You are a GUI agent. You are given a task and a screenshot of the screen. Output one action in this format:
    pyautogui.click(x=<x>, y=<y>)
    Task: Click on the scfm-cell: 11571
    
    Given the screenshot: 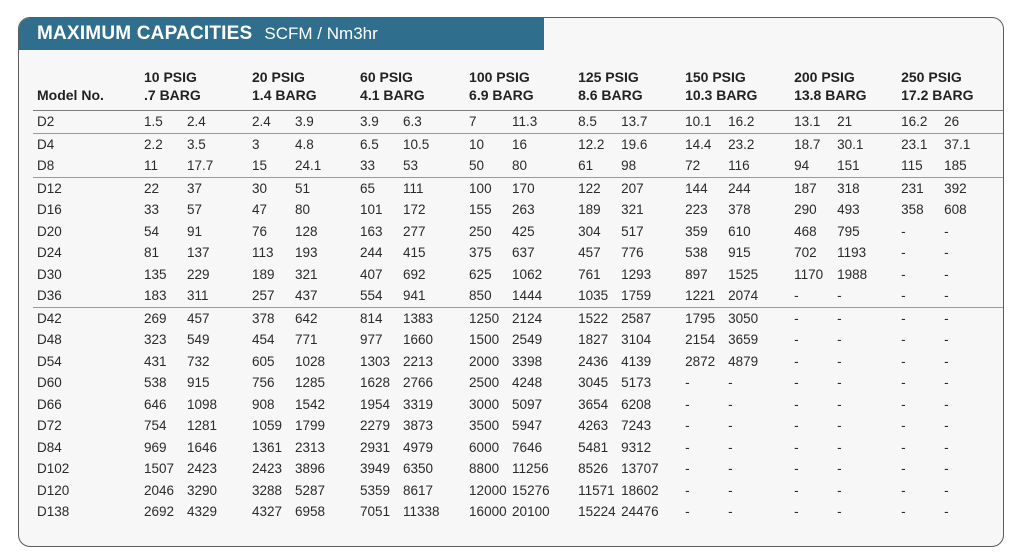 What is the action you would take?
    pyautogui.click(x=596, y=490)
    